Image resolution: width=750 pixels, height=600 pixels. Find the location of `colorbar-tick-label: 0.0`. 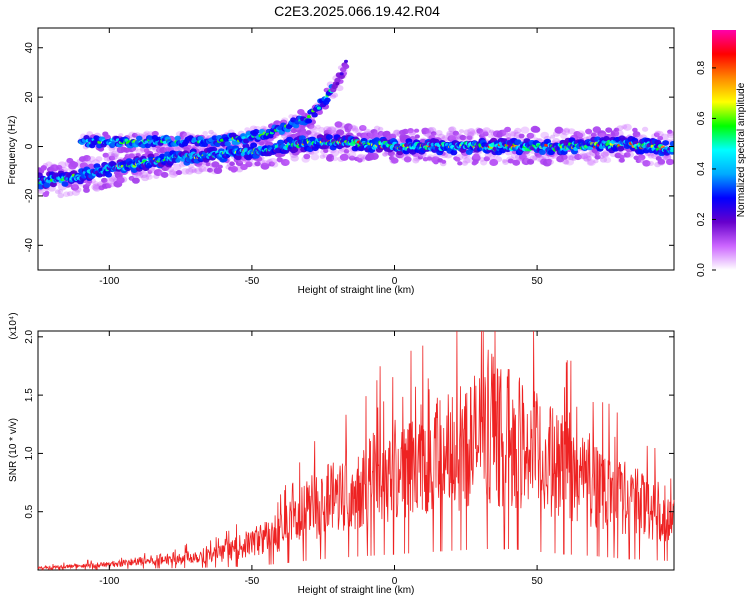

colorbar-tick-label: 0.0 is located at coordinates (701, 270).